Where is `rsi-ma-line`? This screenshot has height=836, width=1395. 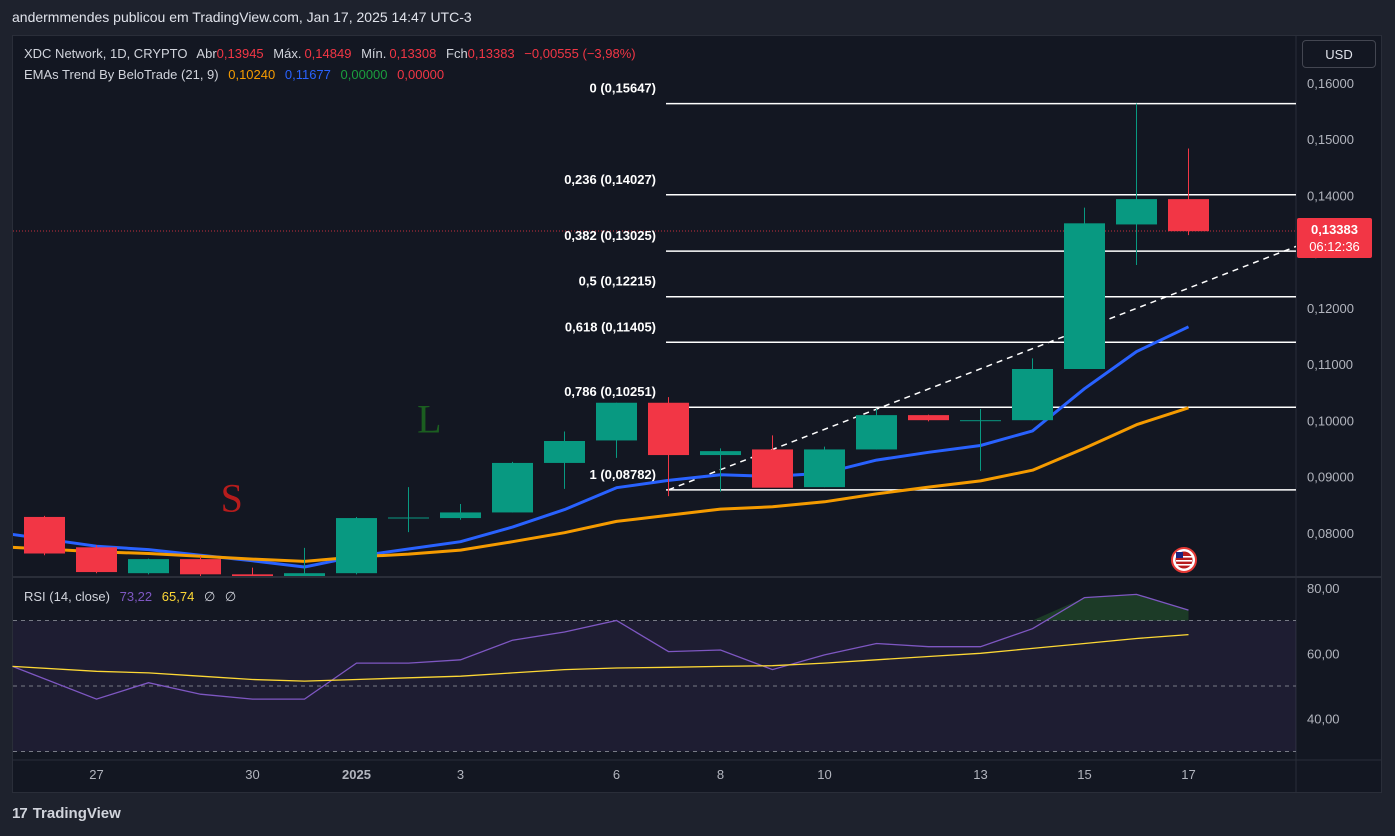 rsi-ma-line is located at coordinates (600, 657).